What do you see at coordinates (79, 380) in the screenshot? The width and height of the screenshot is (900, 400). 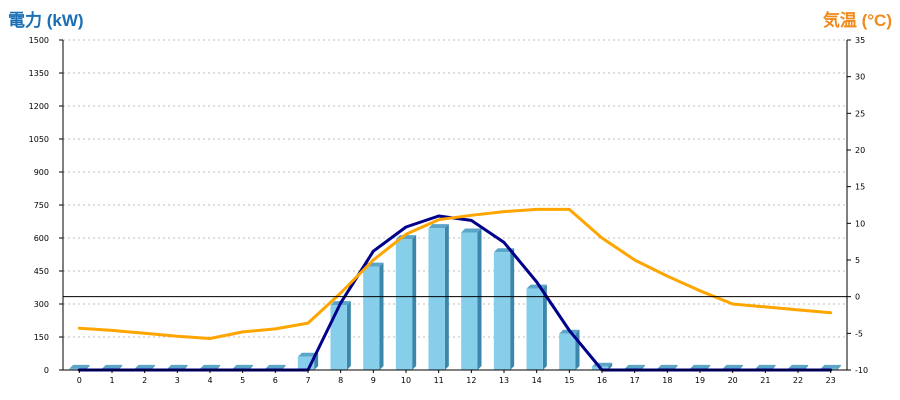 I see `x-tick-label: 0` at bounding box center [79, 380].